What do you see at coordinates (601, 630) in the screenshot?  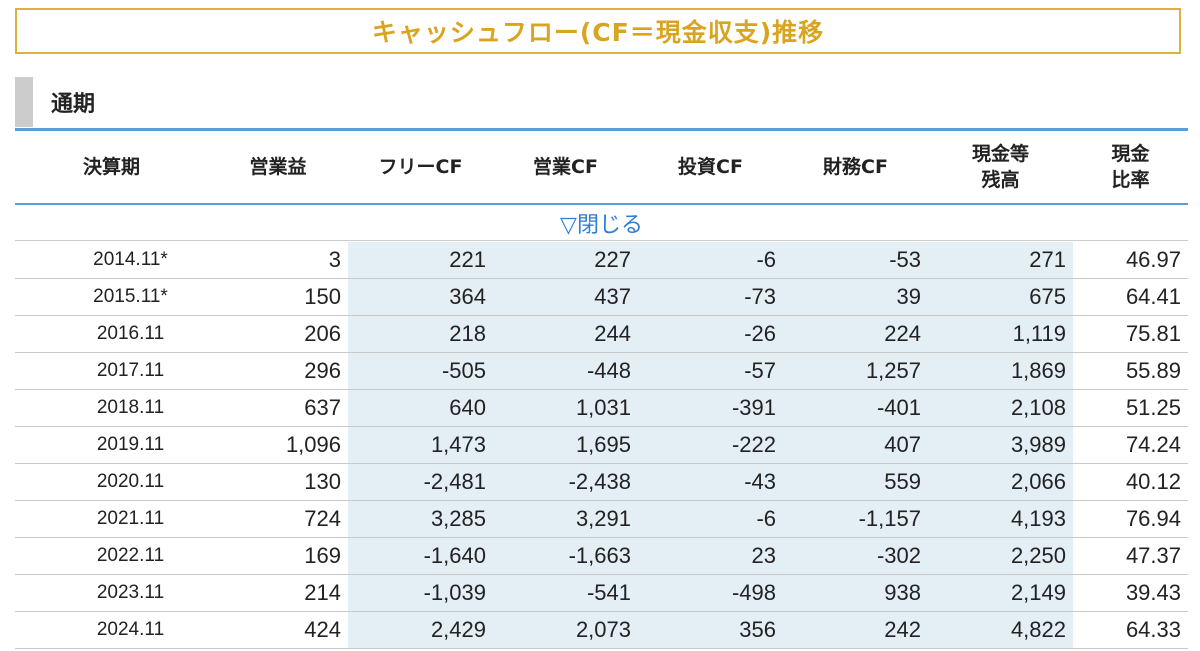 I see `table-row: 2024.11 424 2,429 2,073 356 242 4,822 64.33` at bounding box center [601, 630].